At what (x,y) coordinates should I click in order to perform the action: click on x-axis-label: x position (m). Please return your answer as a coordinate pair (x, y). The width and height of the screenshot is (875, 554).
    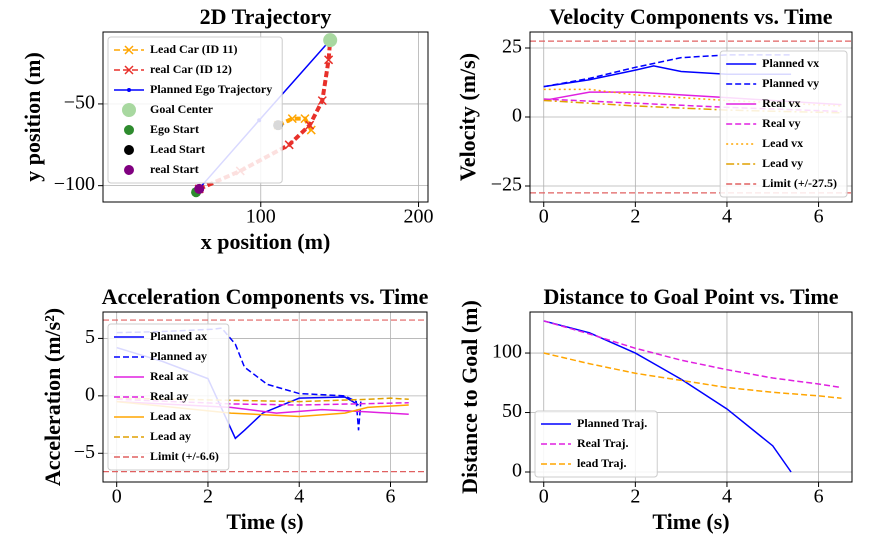
    Looking at the image, I should click on (266, 241).